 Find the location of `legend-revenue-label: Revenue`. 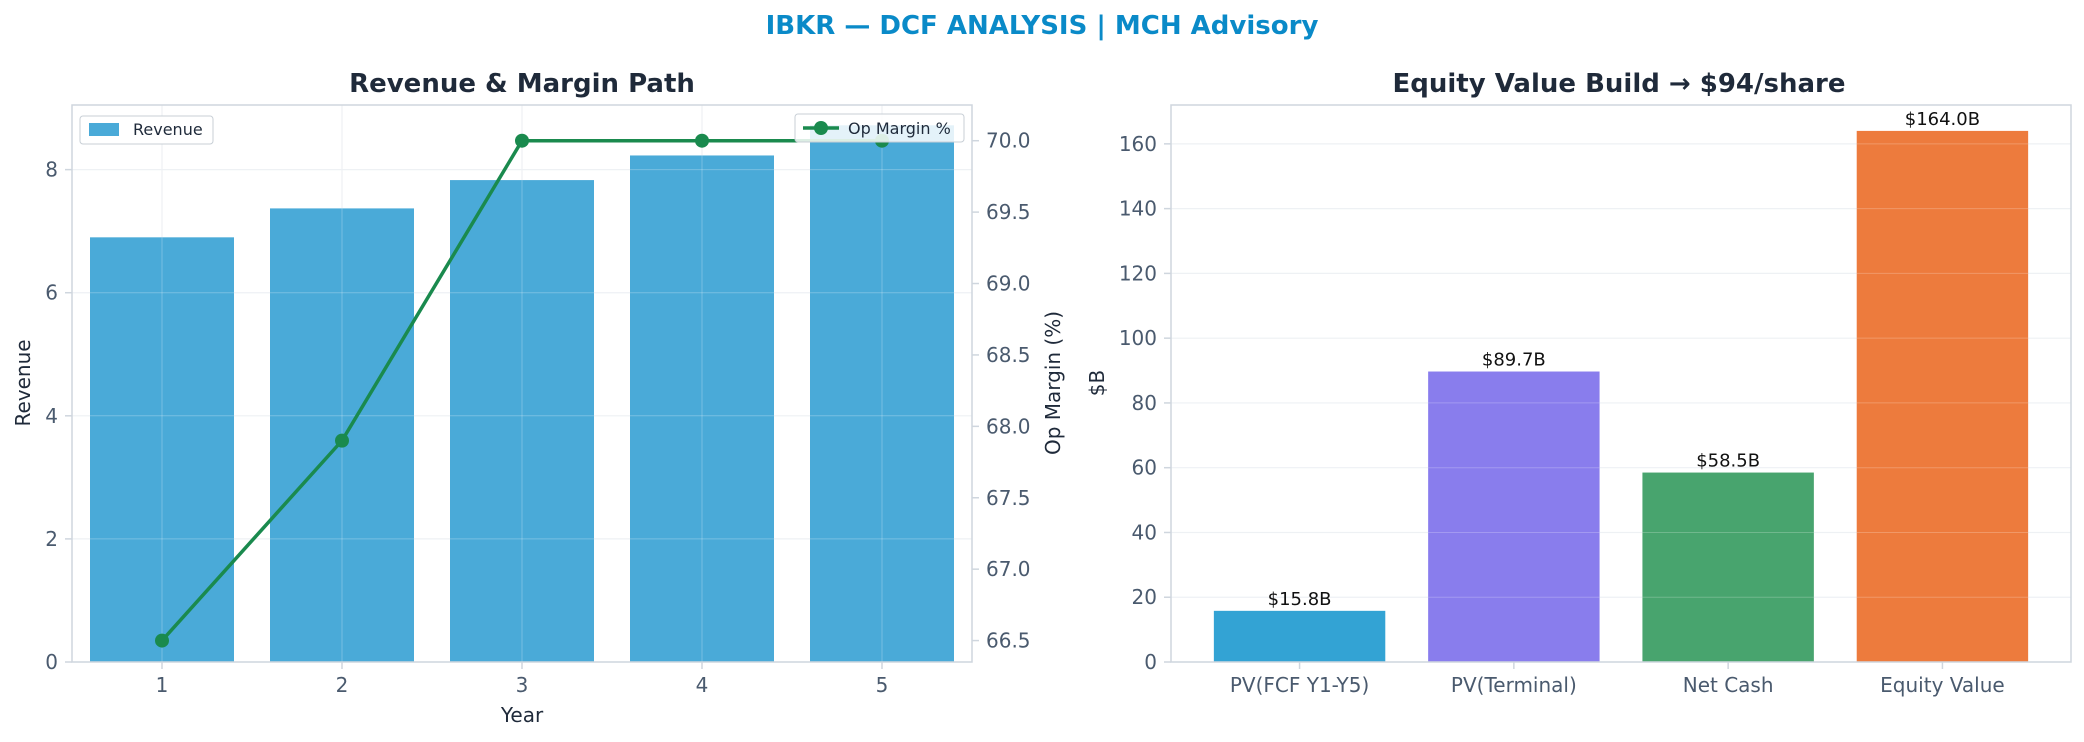

legend-revenue-label: Revenue is located at coordinates (168, 129).